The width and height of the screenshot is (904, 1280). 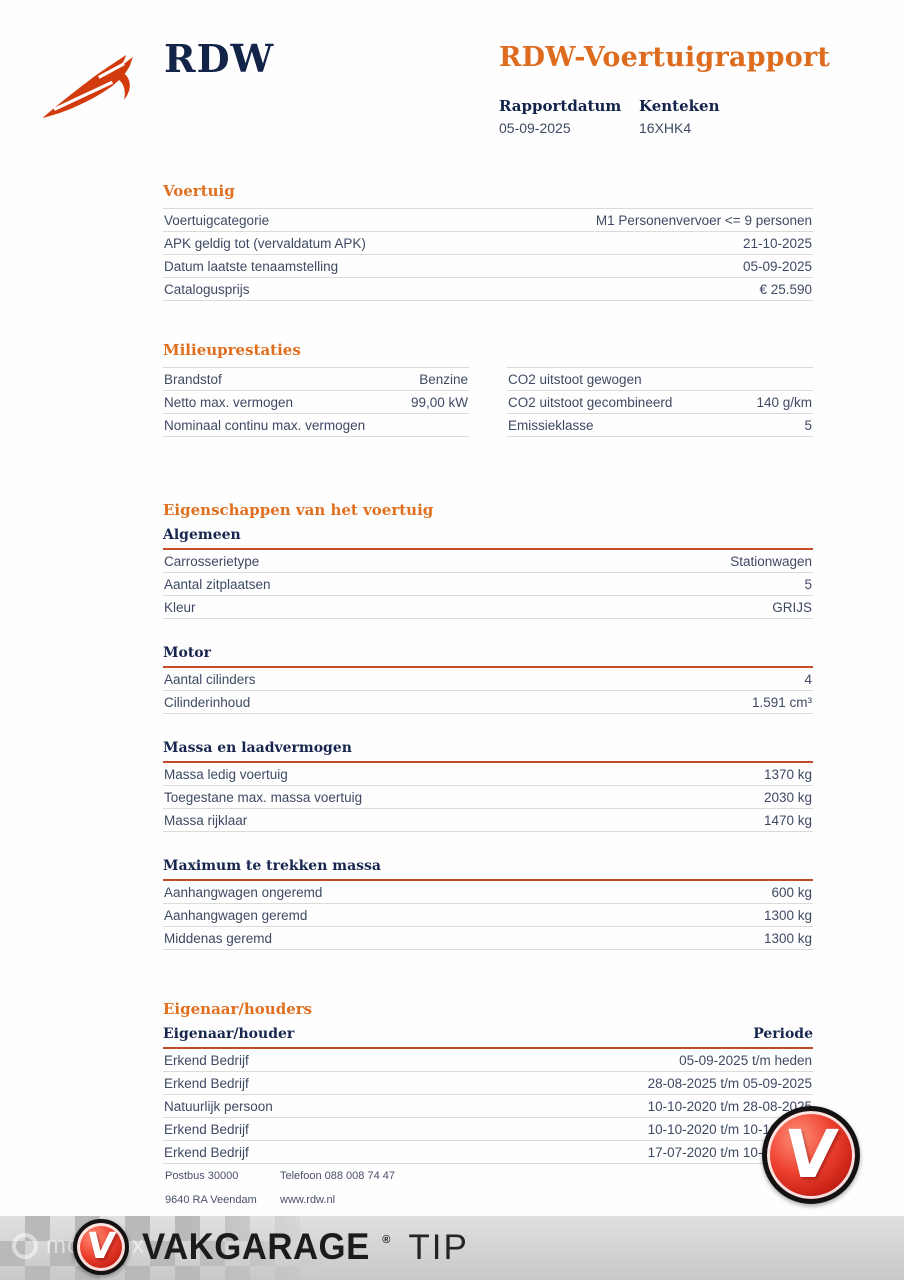 I want to click on table-row: Netto max. vermogen 99,00 kW, so click(x=316, y=402).